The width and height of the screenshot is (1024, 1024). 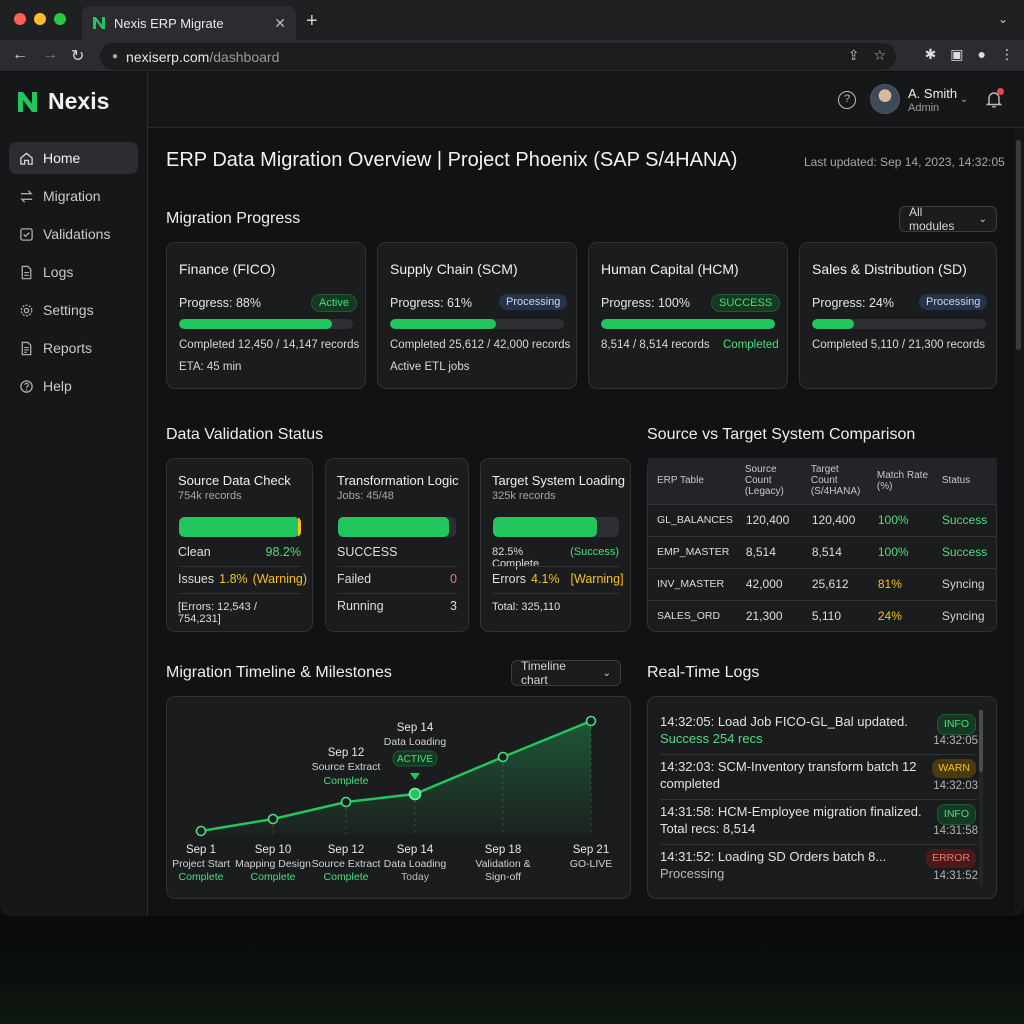 What do you see at coordinates (503, 877) in the screenshot?
I see `milestone-name-line2: Sign-off` at bounding box center [503, 877].